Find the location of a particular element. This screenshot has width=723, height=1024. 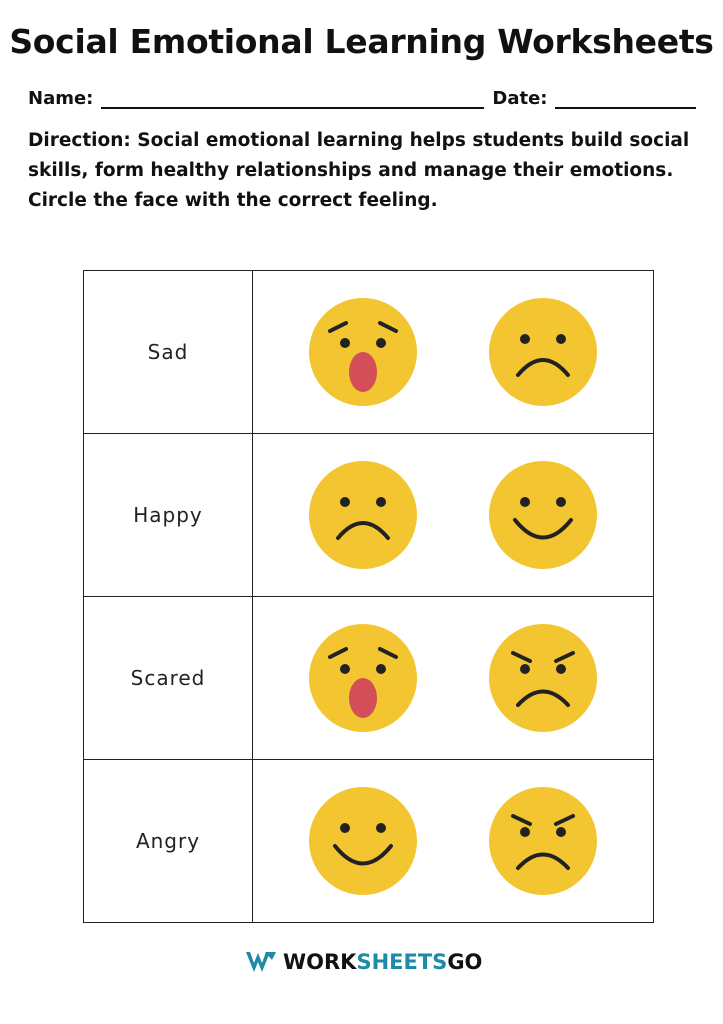

emotion-label: Happy is located at coordinates (168, 515).